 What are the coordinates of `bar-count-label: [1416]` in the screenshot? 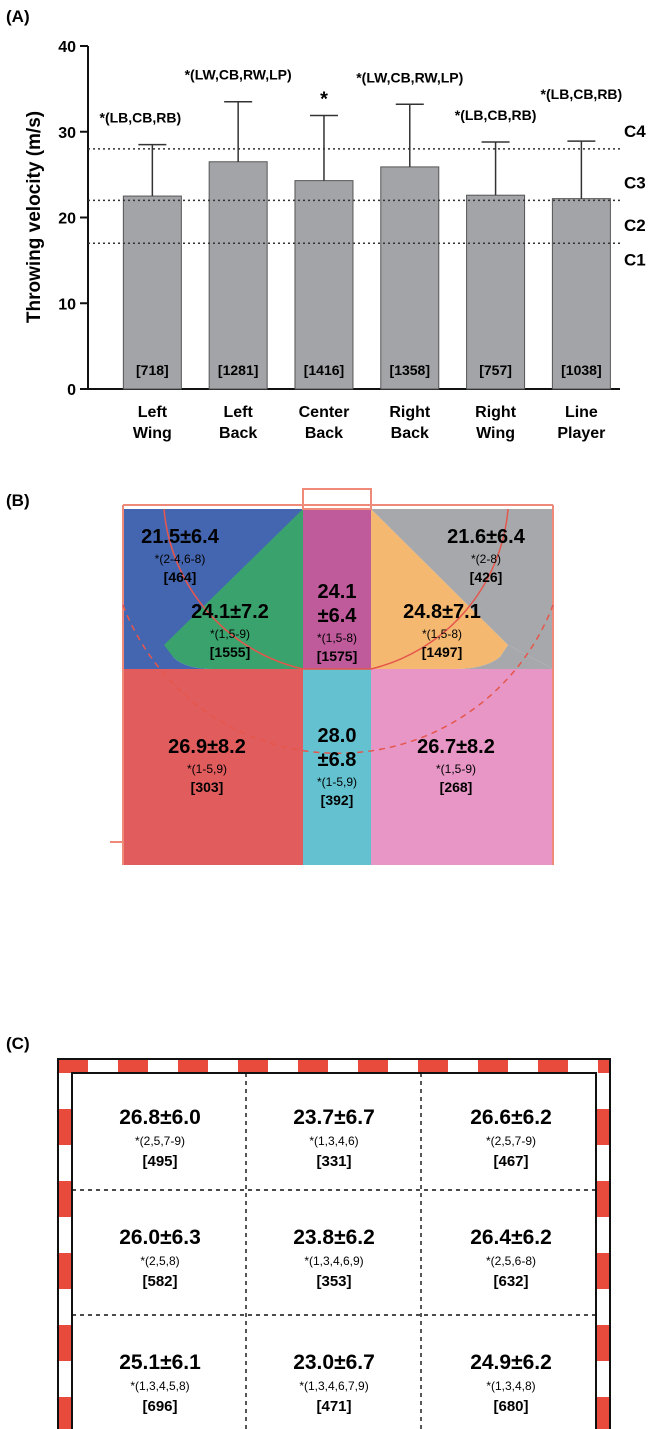 It's located at (324, 370).